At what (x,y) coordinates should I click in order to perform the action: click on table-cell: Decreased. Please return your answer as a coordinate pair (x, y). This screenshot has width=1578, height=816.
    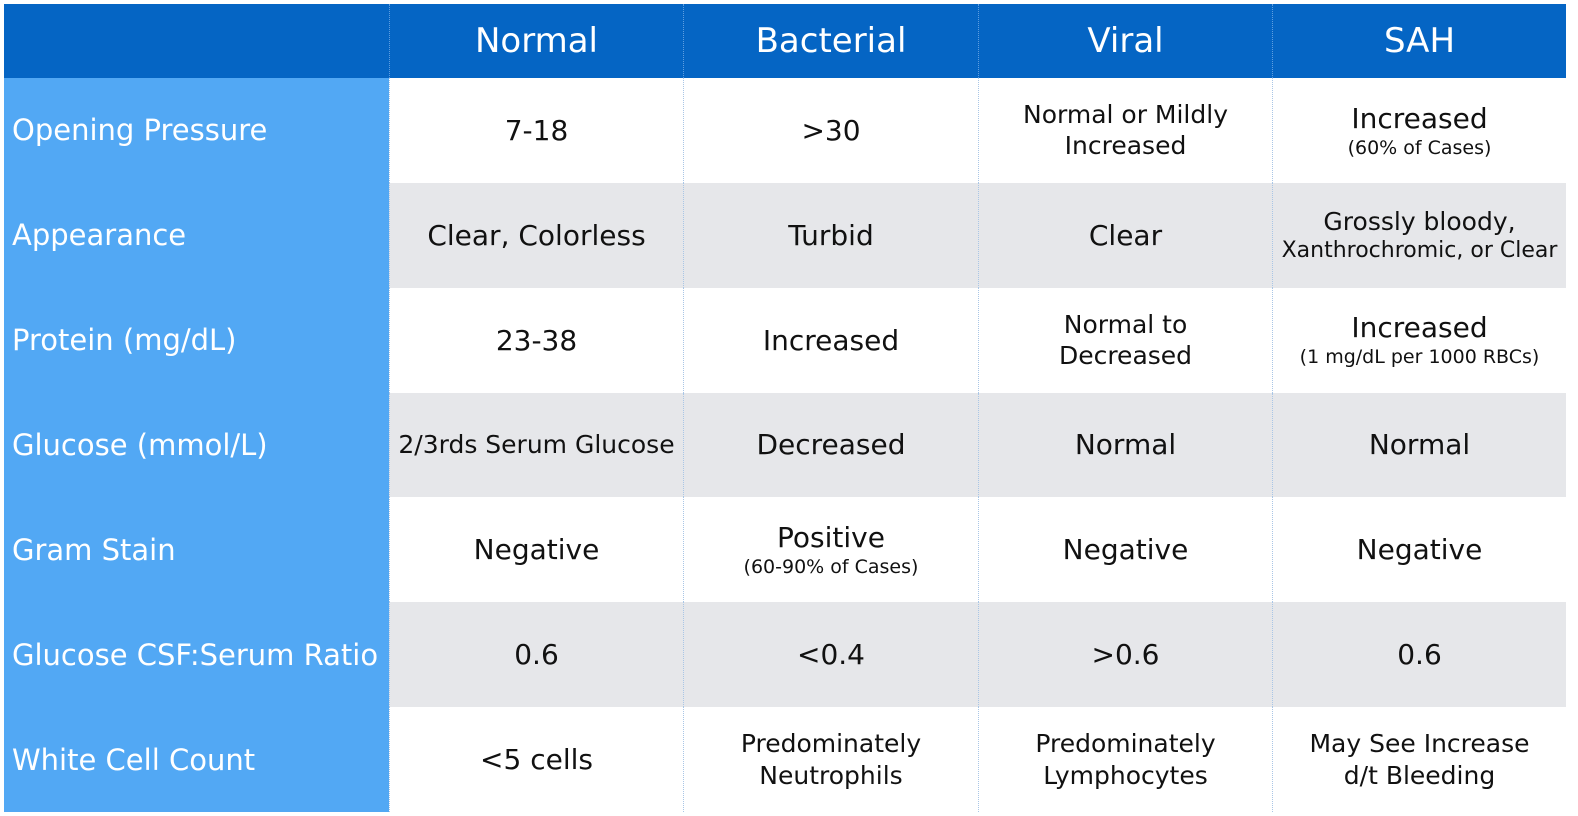
    Looking at the image, I should click on (830, 445).